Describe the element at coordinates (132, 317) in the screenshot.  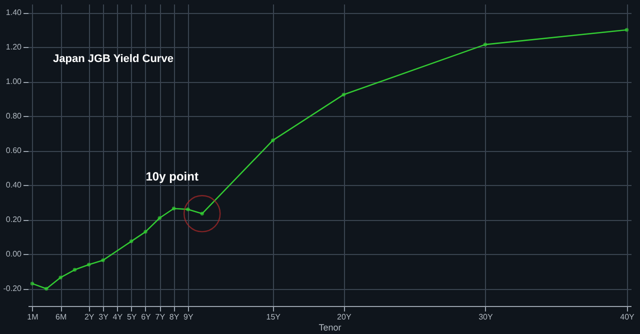
I see `x-tick-label: 5Y` at that location.